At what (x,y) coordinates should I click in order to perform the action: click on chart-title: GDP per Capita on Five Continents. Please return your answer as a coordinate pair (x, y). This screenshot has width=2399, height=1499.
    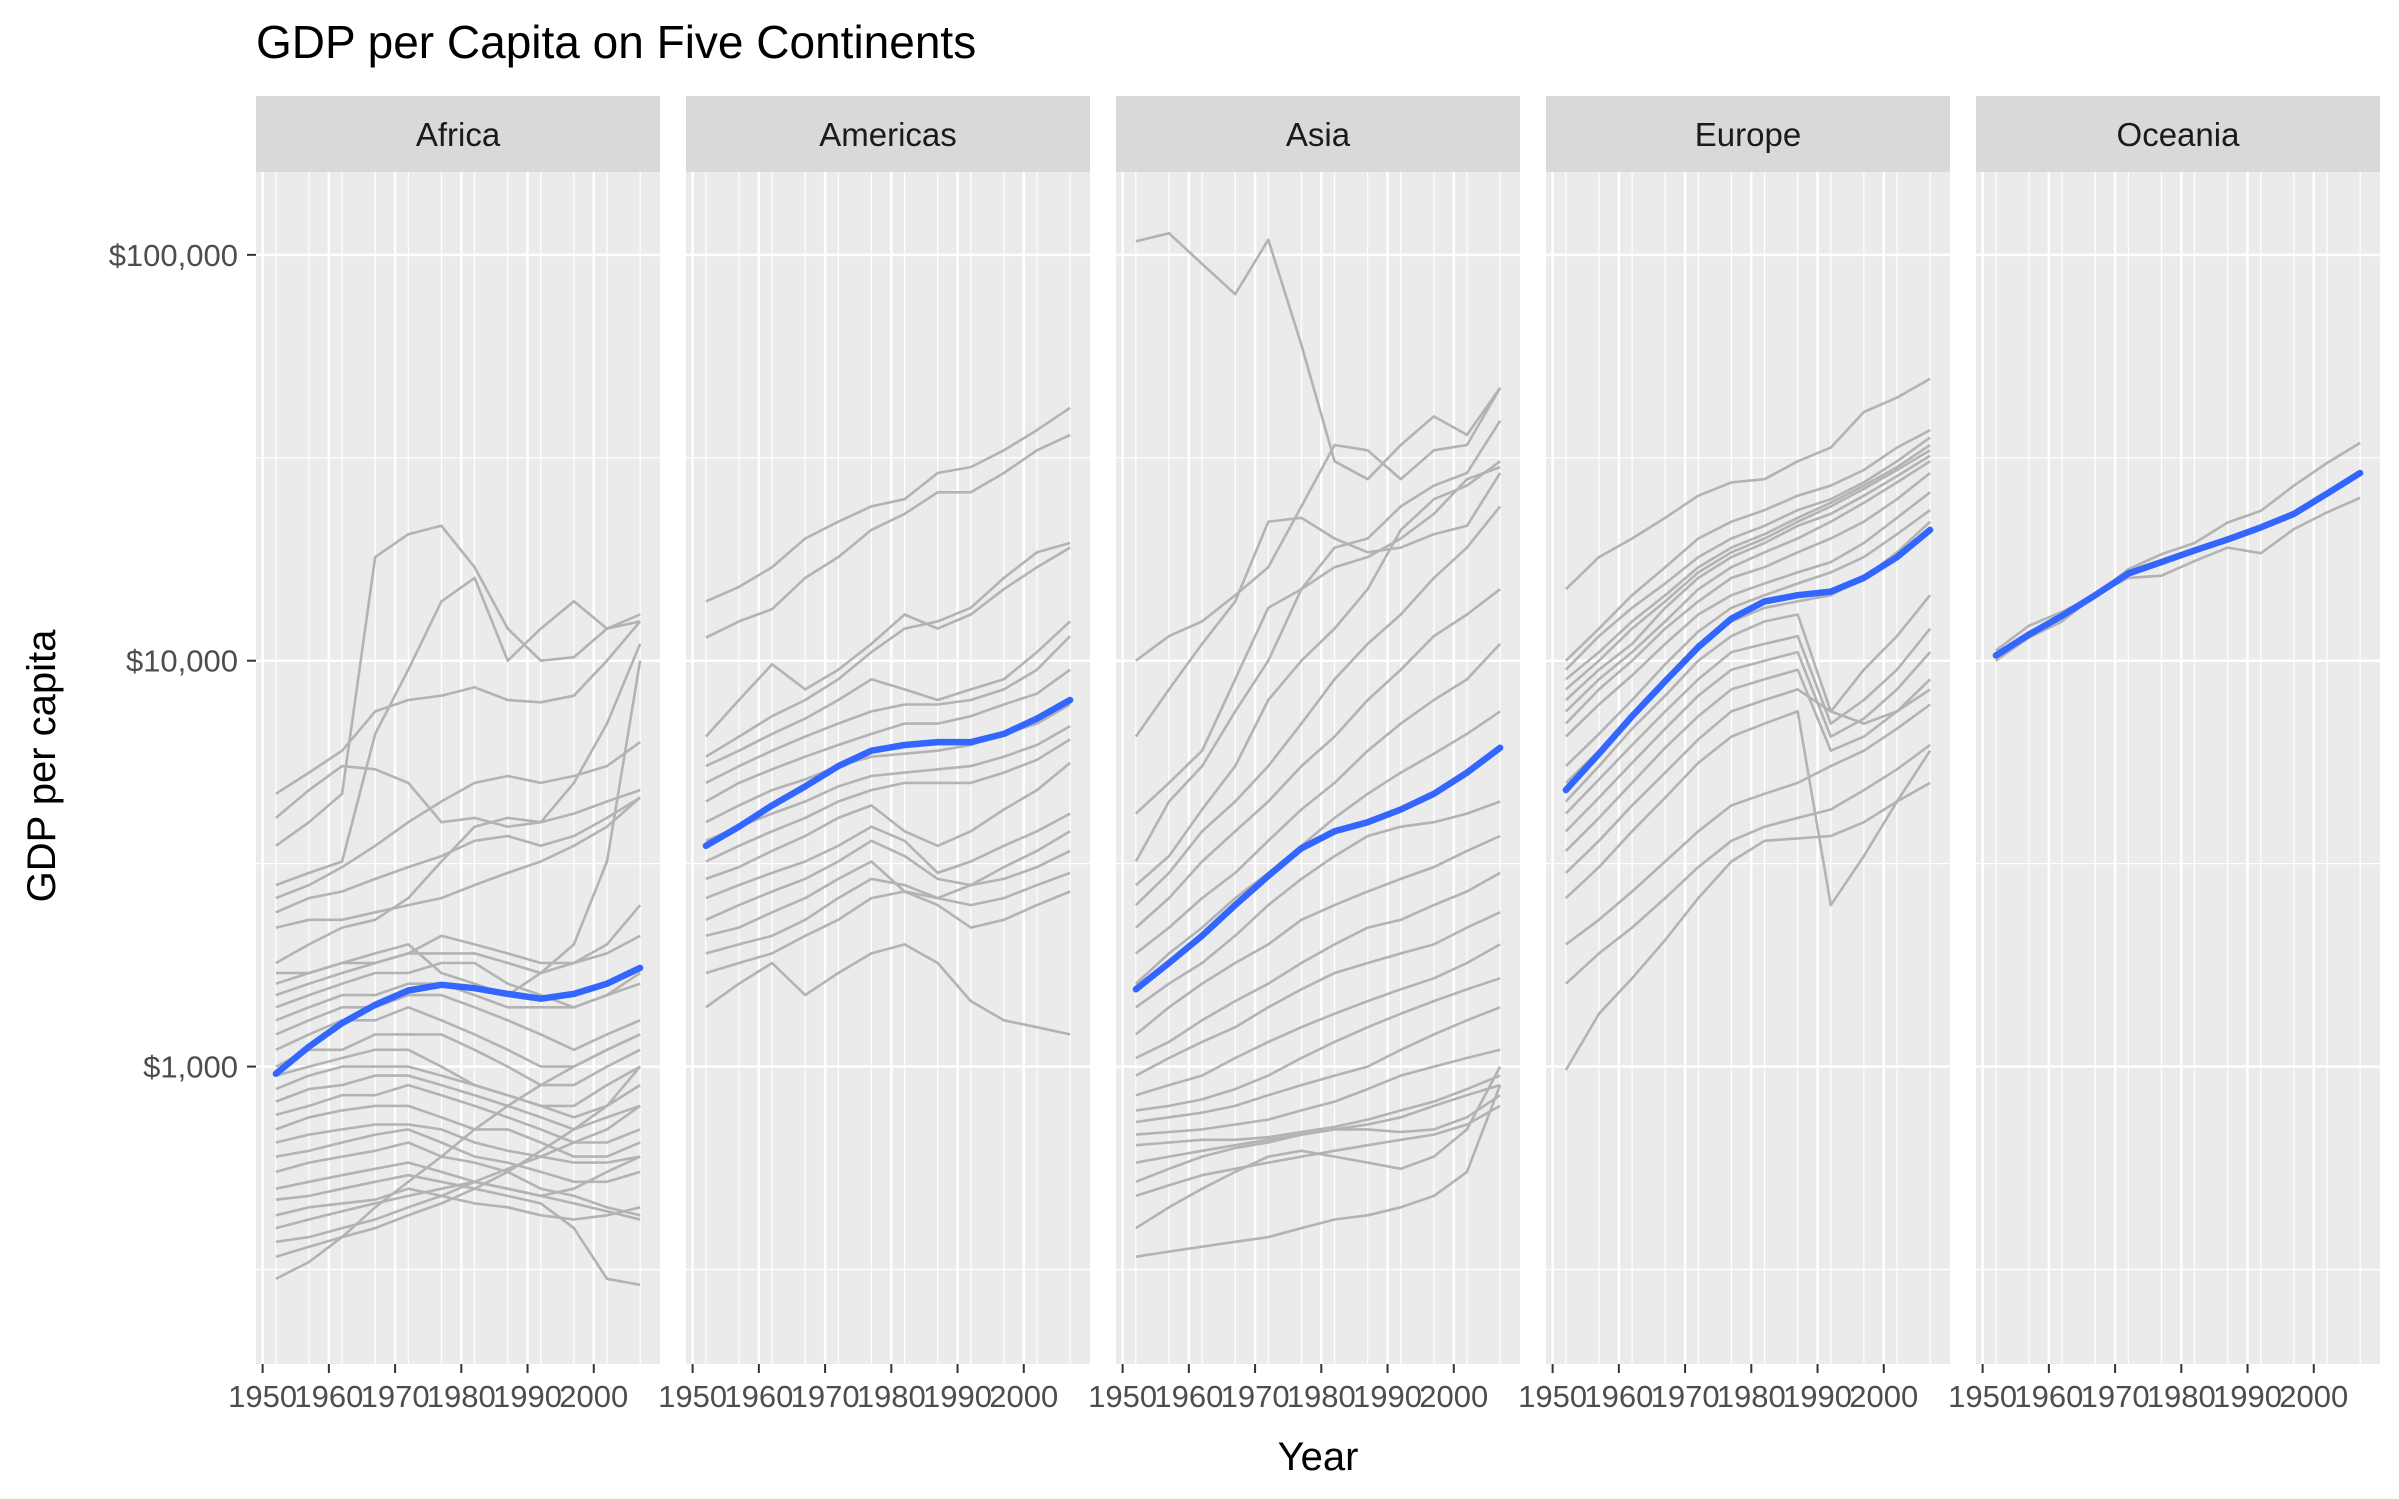
    Looking at the image, I should click on (616, 42).